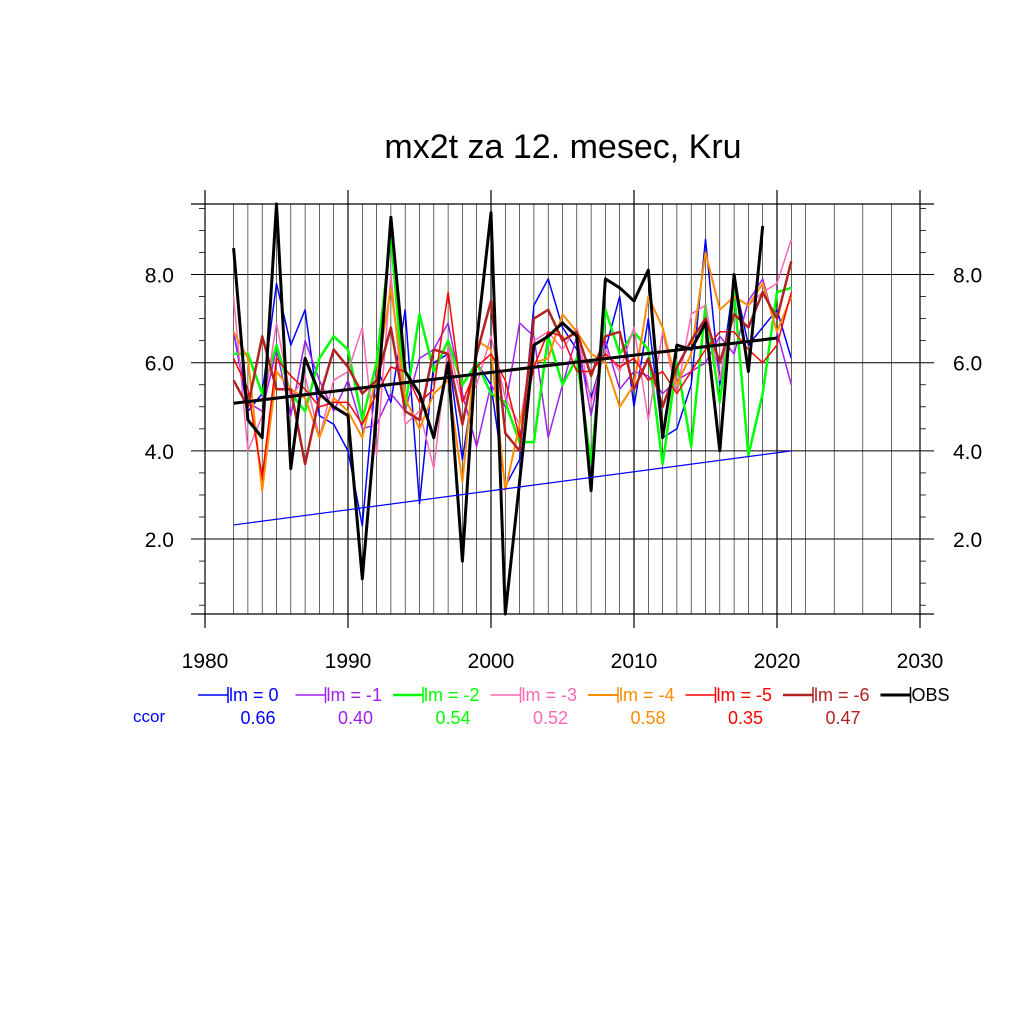  What do you see at coordinates (254, 695) in the screenshot?
I see `legend-label: lm = 0` at bounding box center [254, 695].